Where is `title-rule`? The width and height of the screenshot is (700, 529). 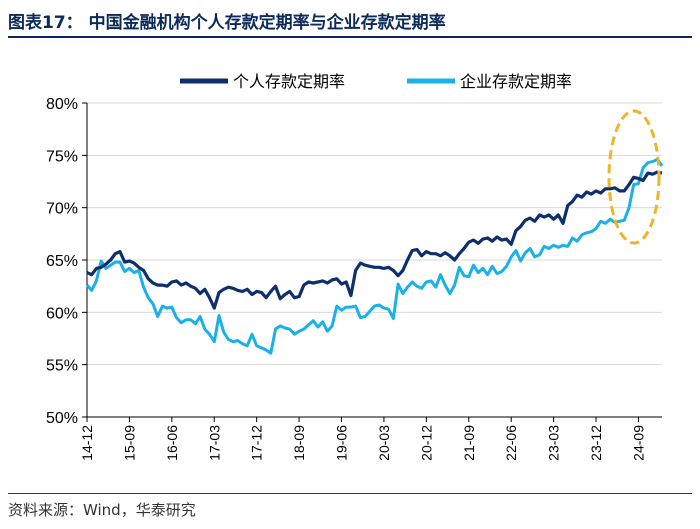 title-rule is located at coordinates (350, 37).